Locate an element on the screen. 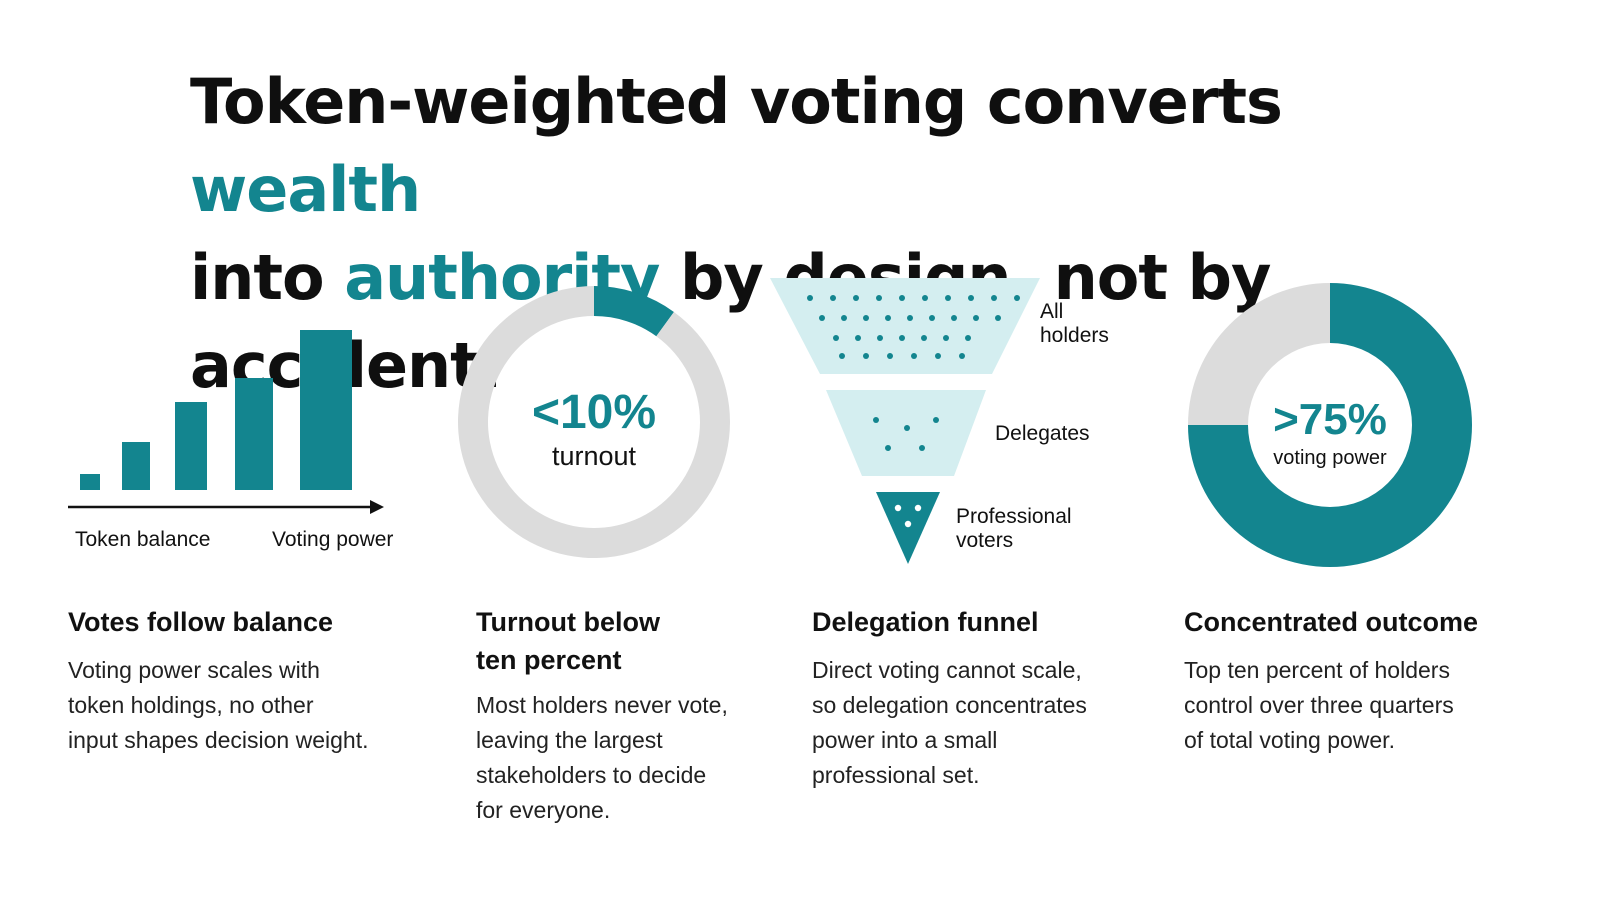 The height and width of the screenshot is (900, 1600). balance-bar-chart: Token balance Voting power is located at coordinates (230, 440).